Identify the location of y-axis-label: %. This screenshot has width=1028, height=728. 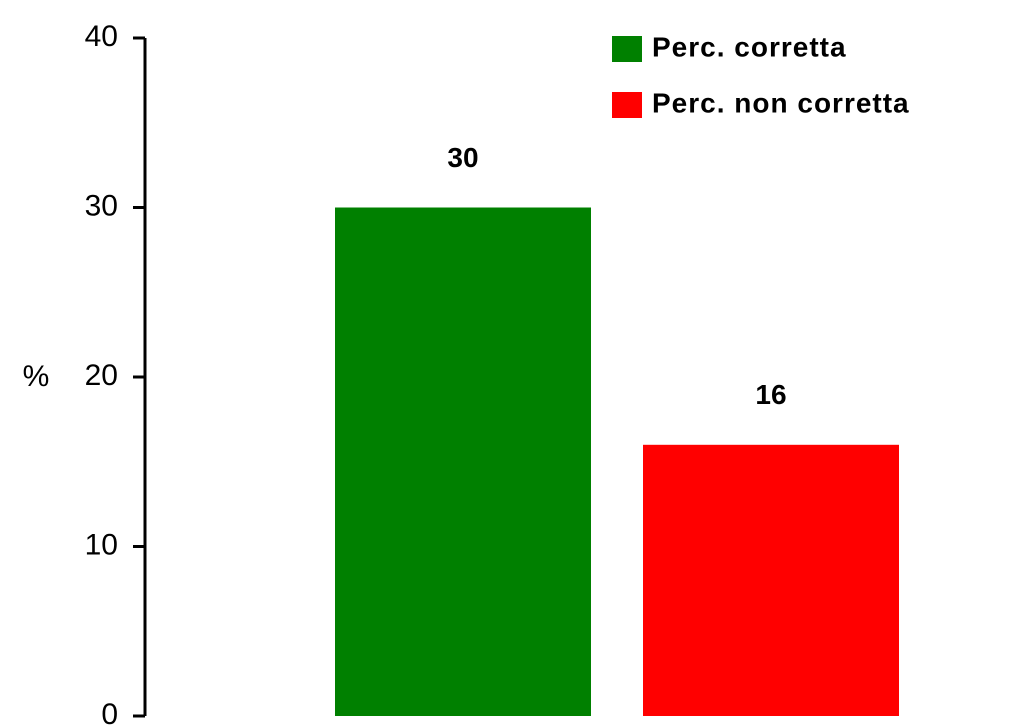
(36, 376).